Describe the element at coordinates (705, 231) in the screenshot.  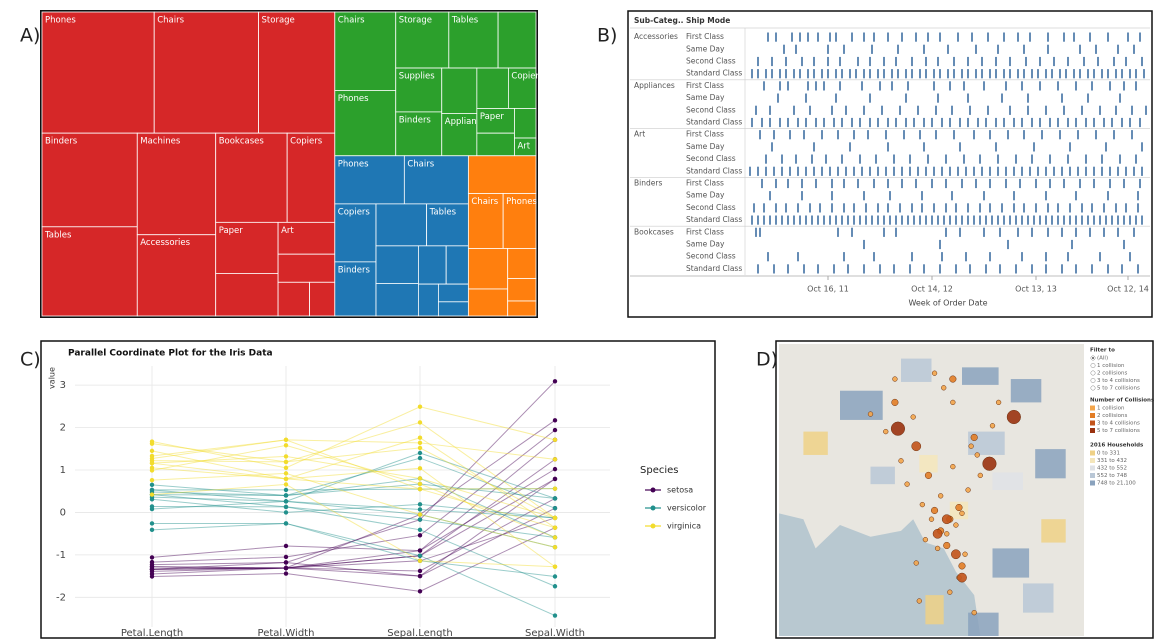
I see `ship-mode-label: First Class` at that location.